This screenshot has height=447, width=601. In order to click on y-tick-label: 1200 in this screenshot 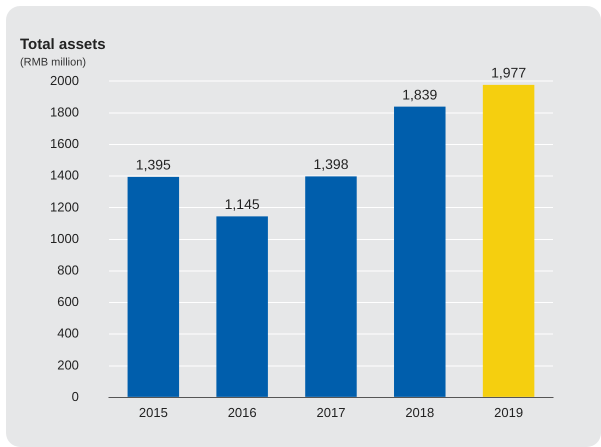, I will do `click(64, 206)`.